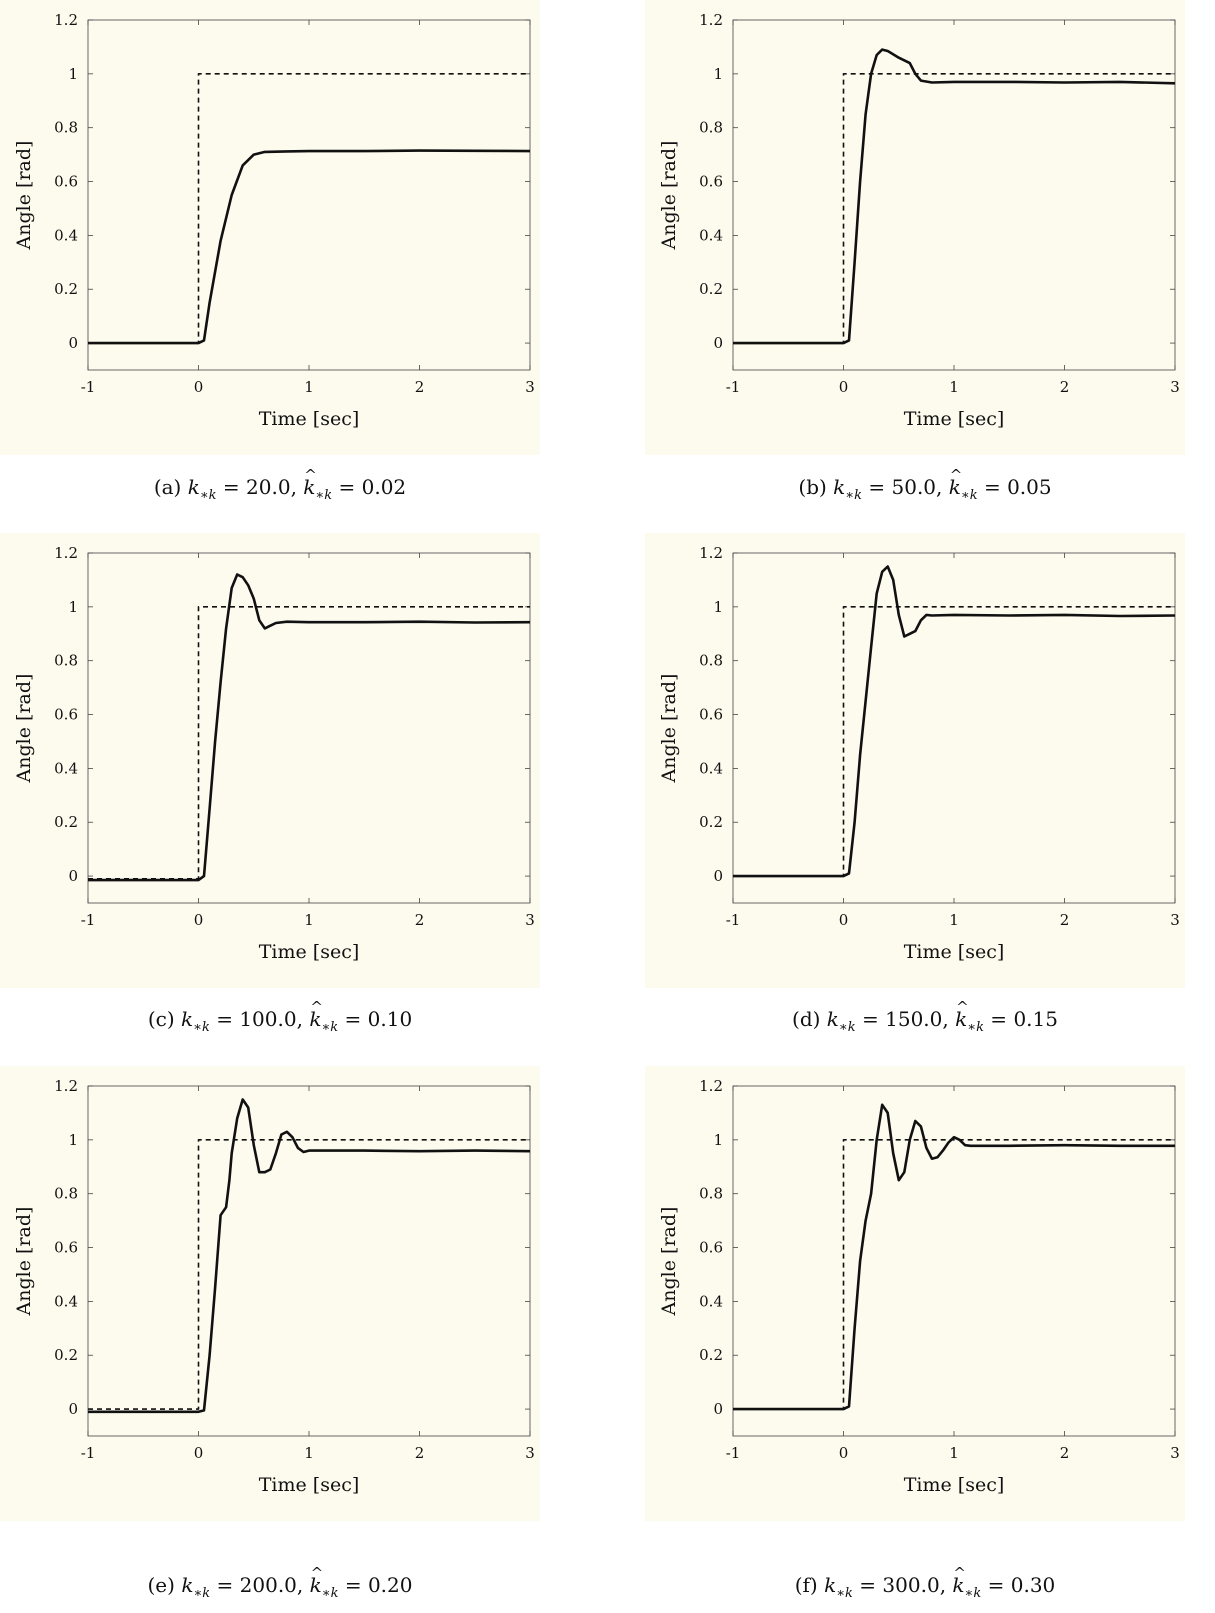 This screenshot has width=1215, height=1613. Describe the element at coordinates (806, 1019) in the screenshot. I see `caption-label: (d)` at that location.